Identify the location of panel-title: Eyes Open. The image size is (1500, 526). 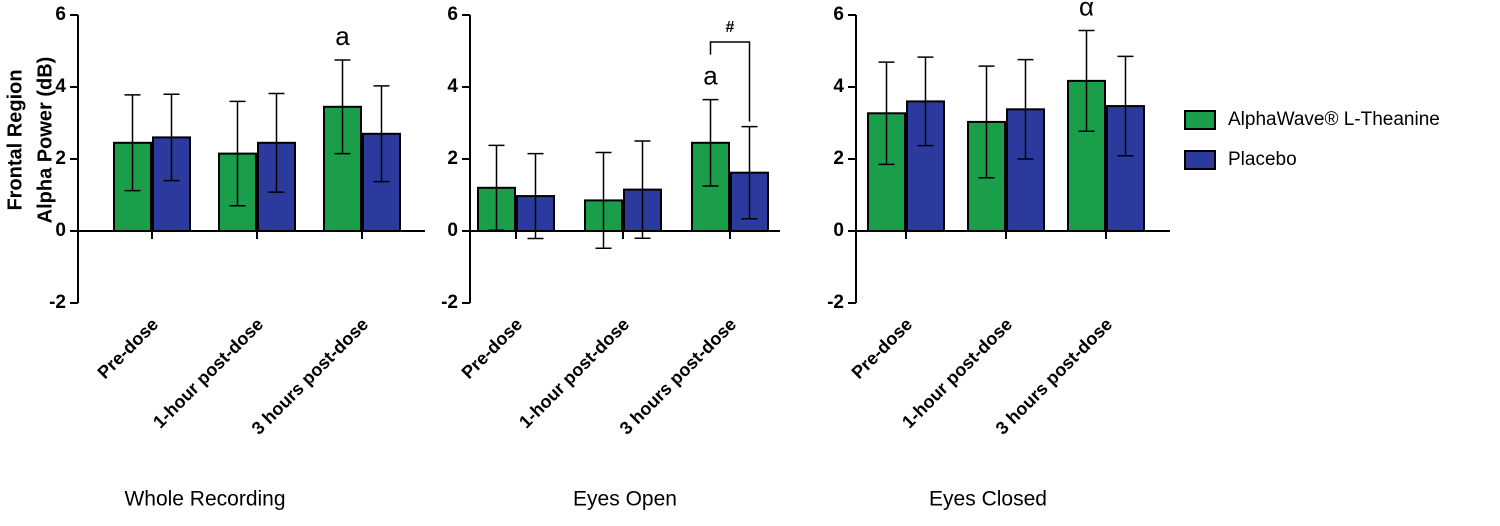
(625, 499).